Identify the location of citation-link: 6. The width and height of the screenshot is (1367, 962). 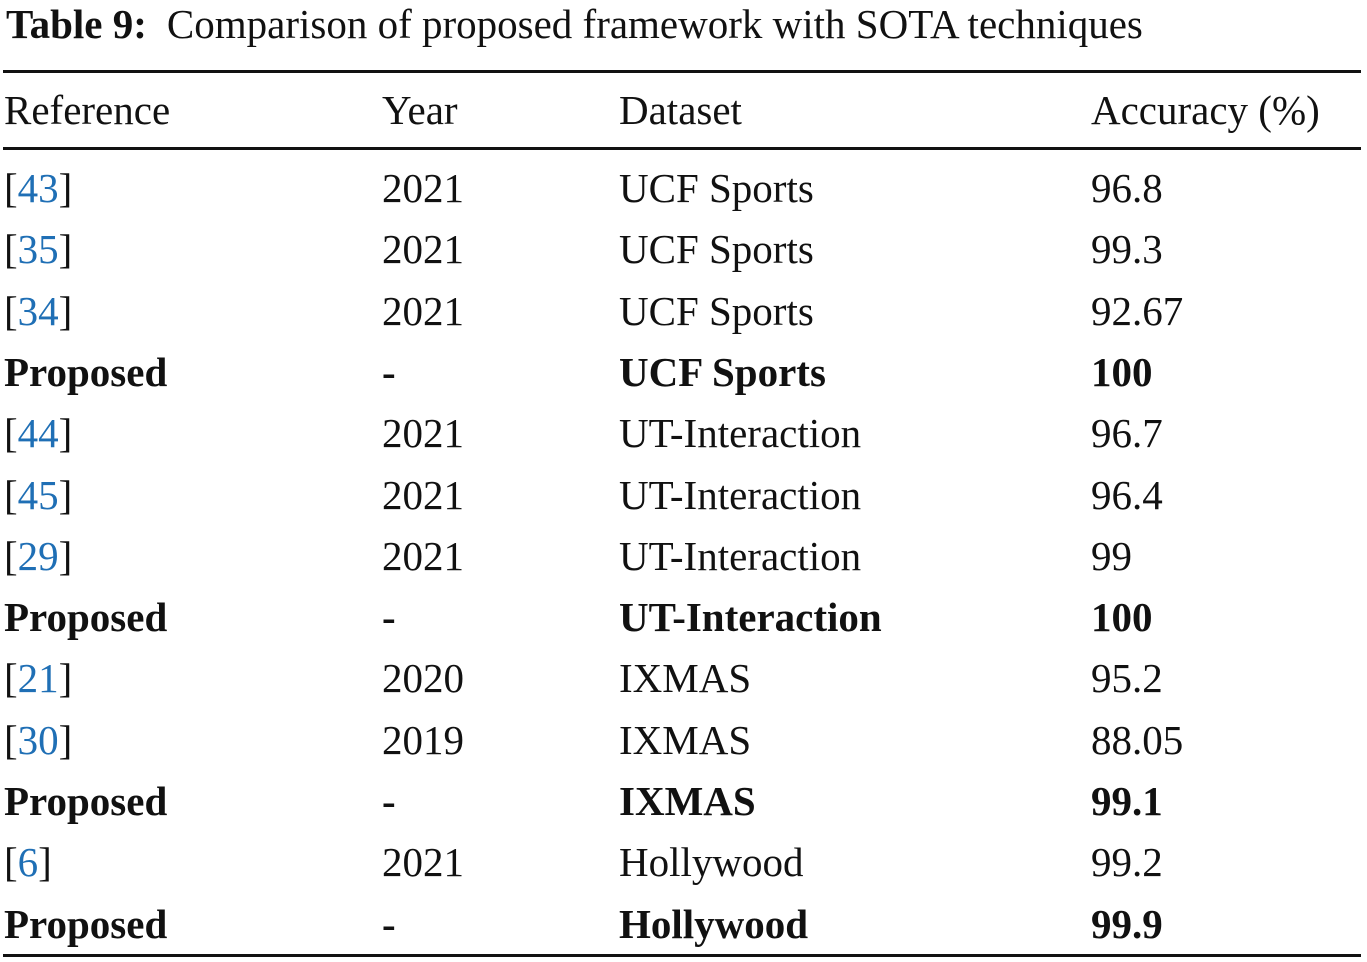
(28, 862).